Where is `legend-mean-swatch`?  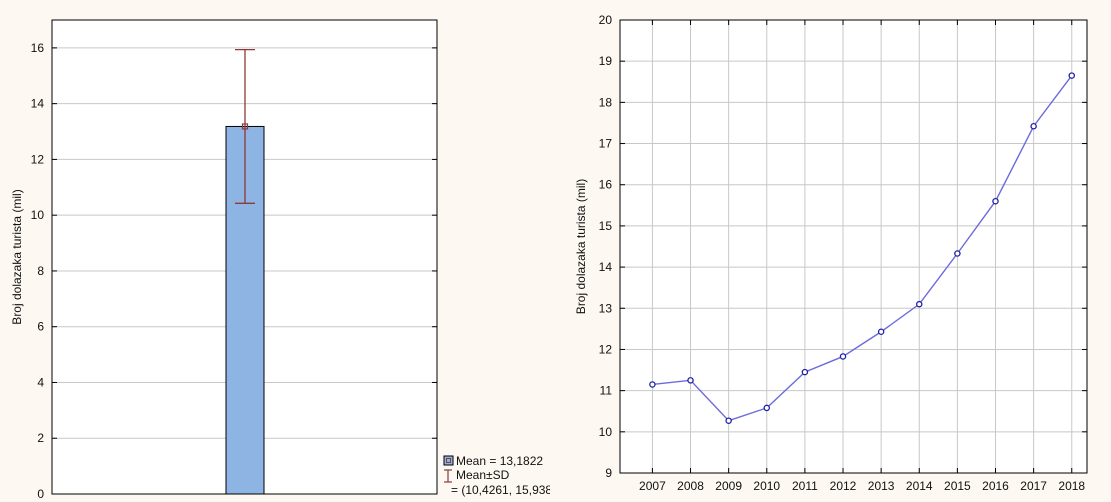
legend-mean-swatch is located at coordinates (448, 460).